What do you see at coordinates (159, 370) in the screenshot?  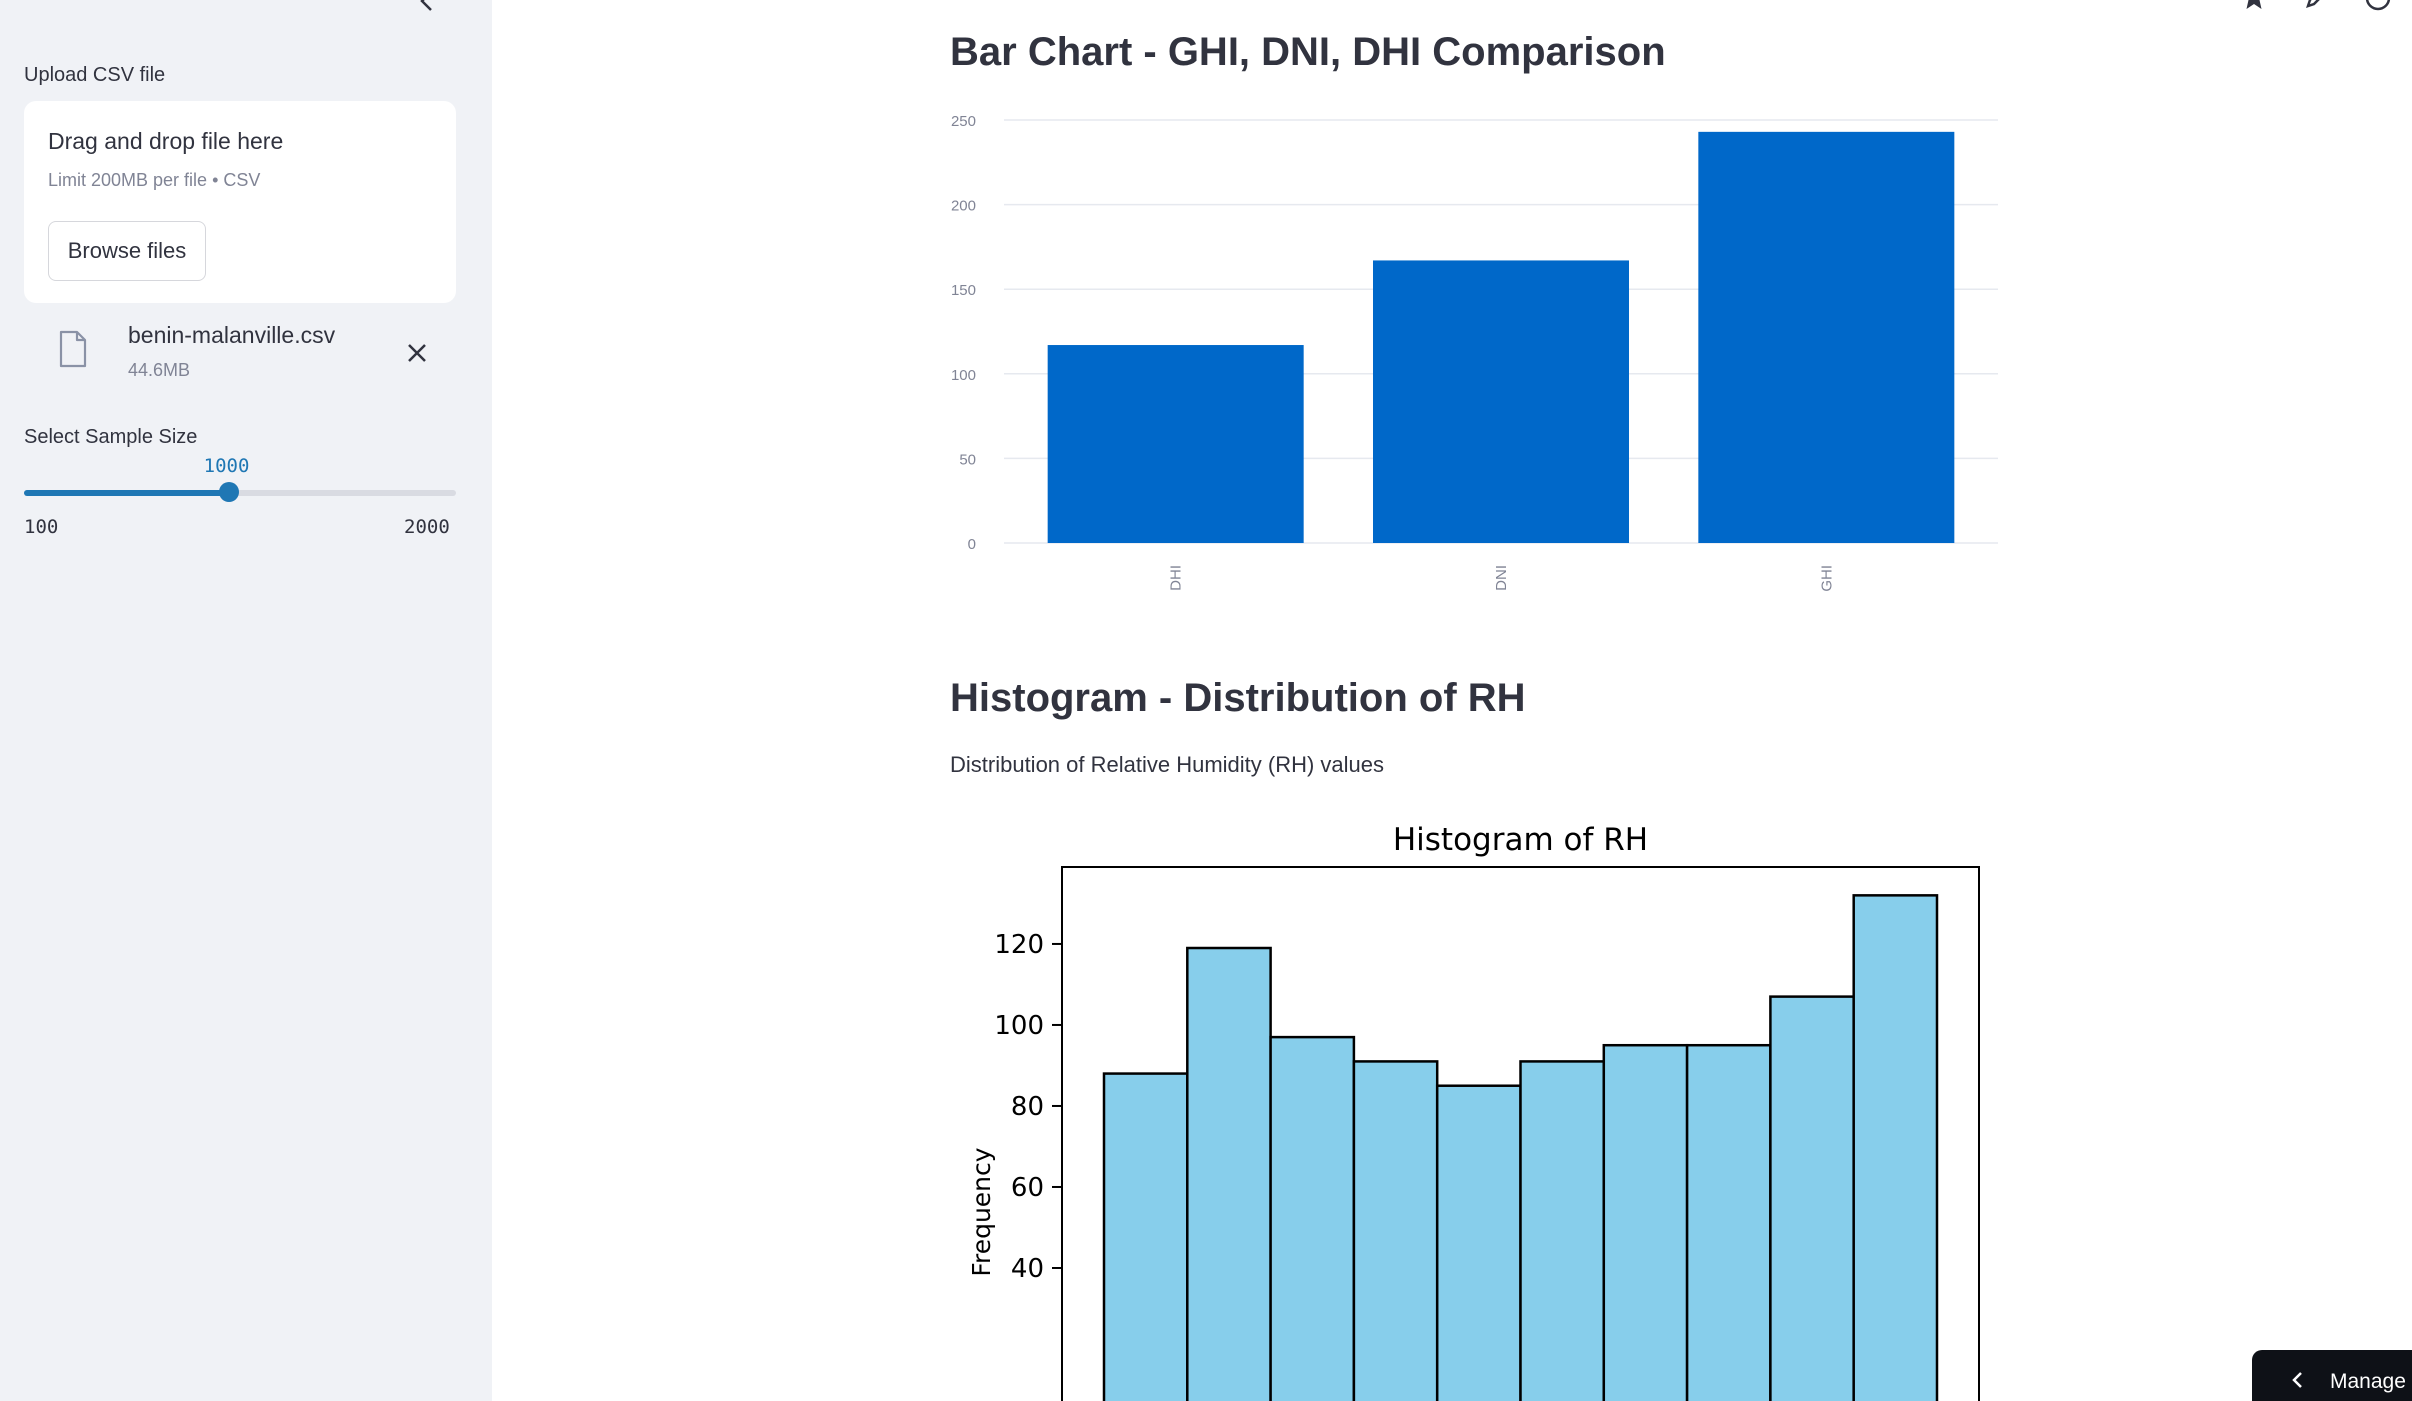 I see `file-size: 44.6MB` at bounding box center [159, 370].